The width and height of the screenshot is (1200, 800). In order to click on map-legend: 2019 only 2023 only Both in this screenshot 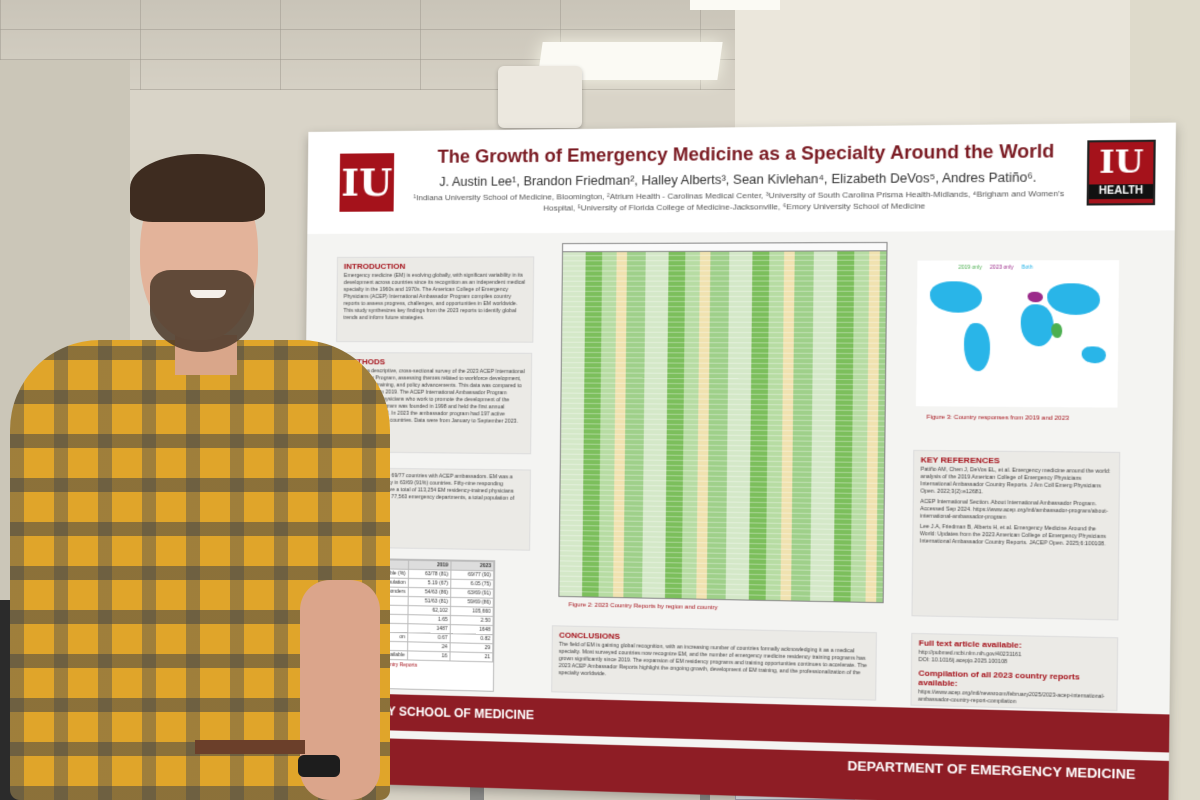, I will do `click(995, 268)`.